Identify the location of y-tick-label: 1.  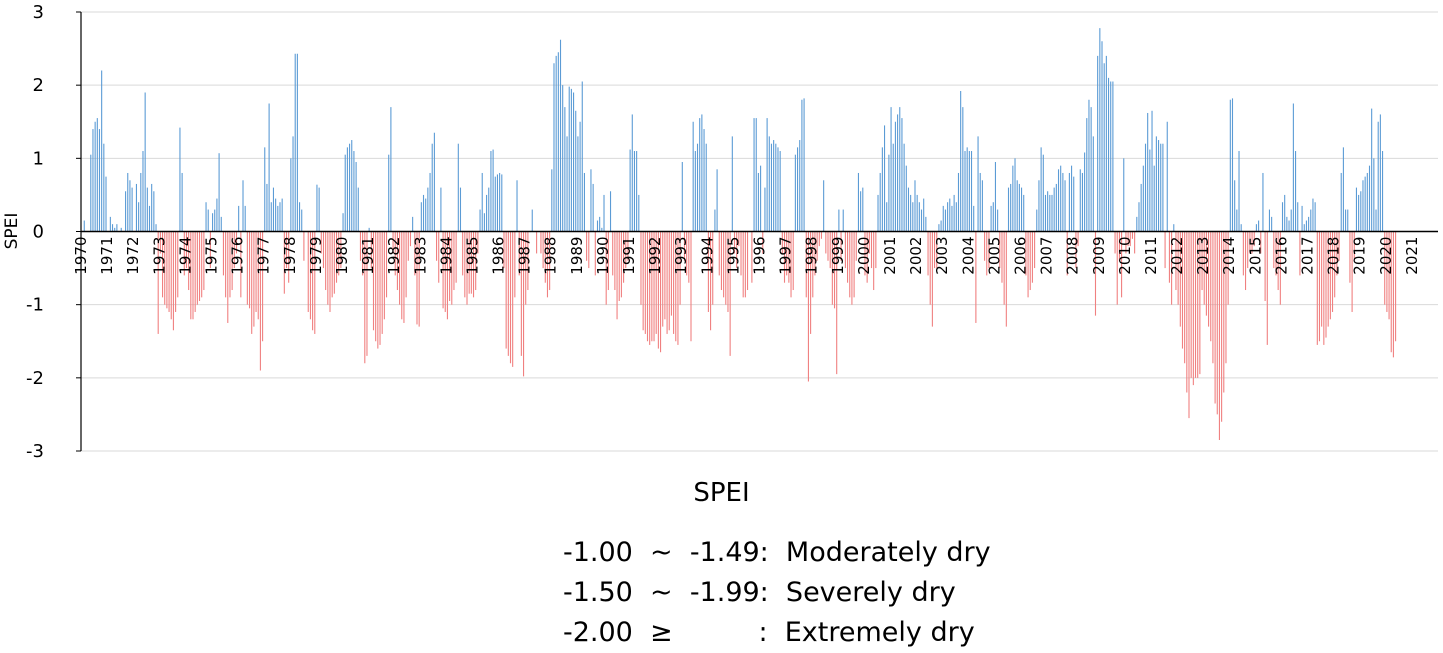
(38, 158).